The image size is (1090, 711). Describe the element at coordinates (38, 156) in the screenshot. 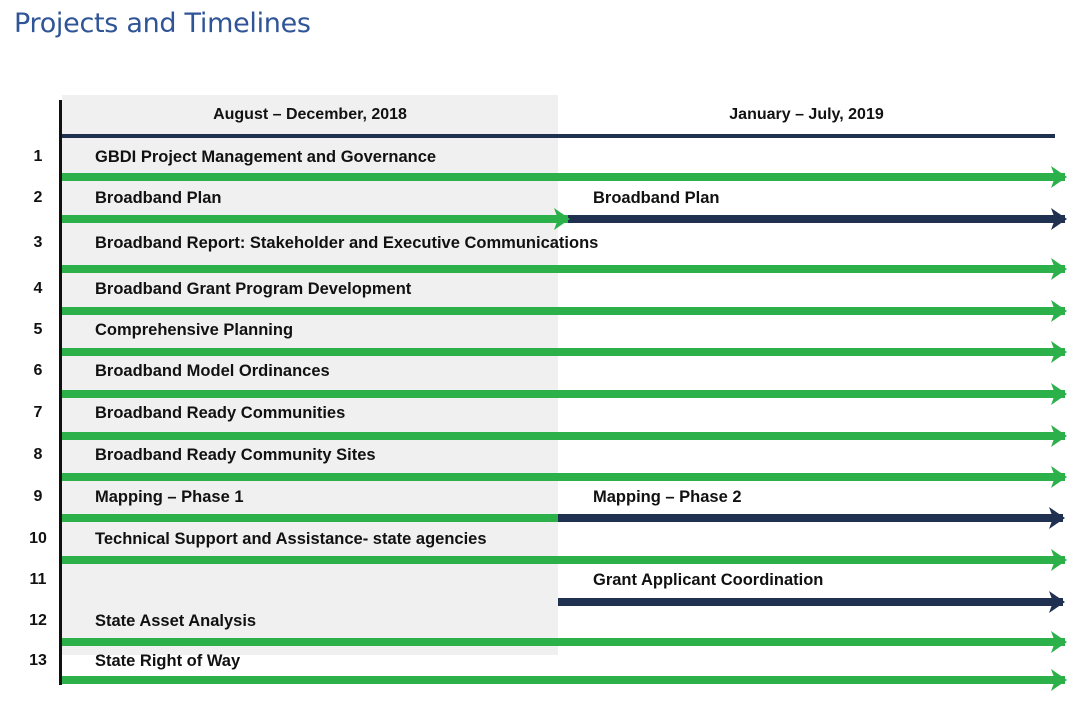

I see `row-number: 1` at that location.